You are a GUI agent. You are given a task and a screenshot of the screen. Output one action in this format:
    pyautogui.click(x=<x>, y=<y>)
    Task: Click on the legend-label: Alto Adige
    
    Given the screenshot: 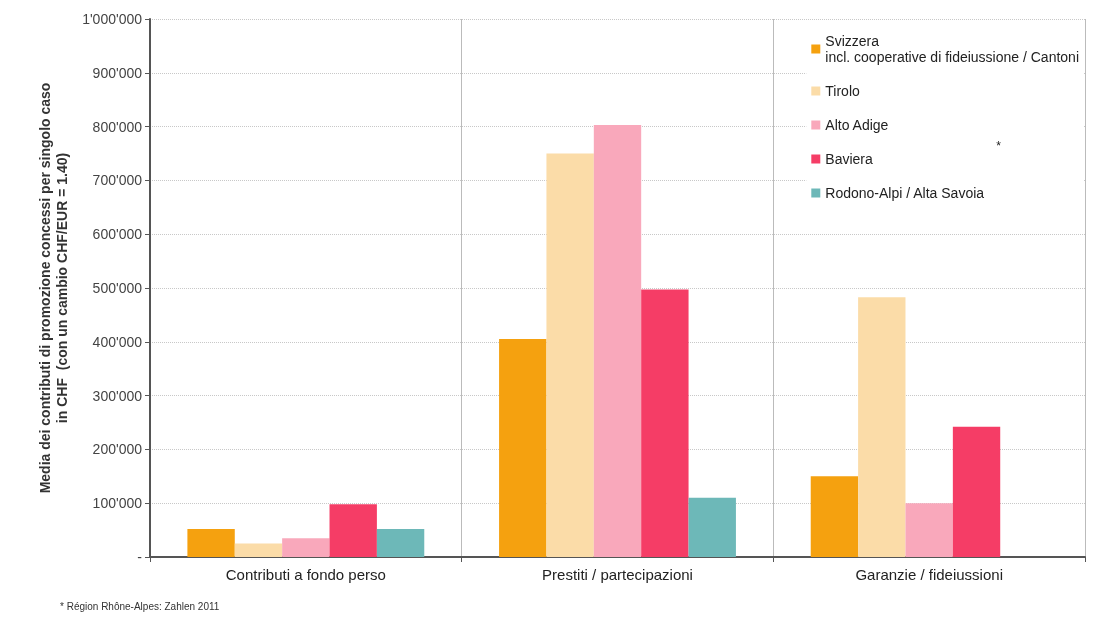 What is the action you would take?
    pyautogui.click(x=857, y=125)
    